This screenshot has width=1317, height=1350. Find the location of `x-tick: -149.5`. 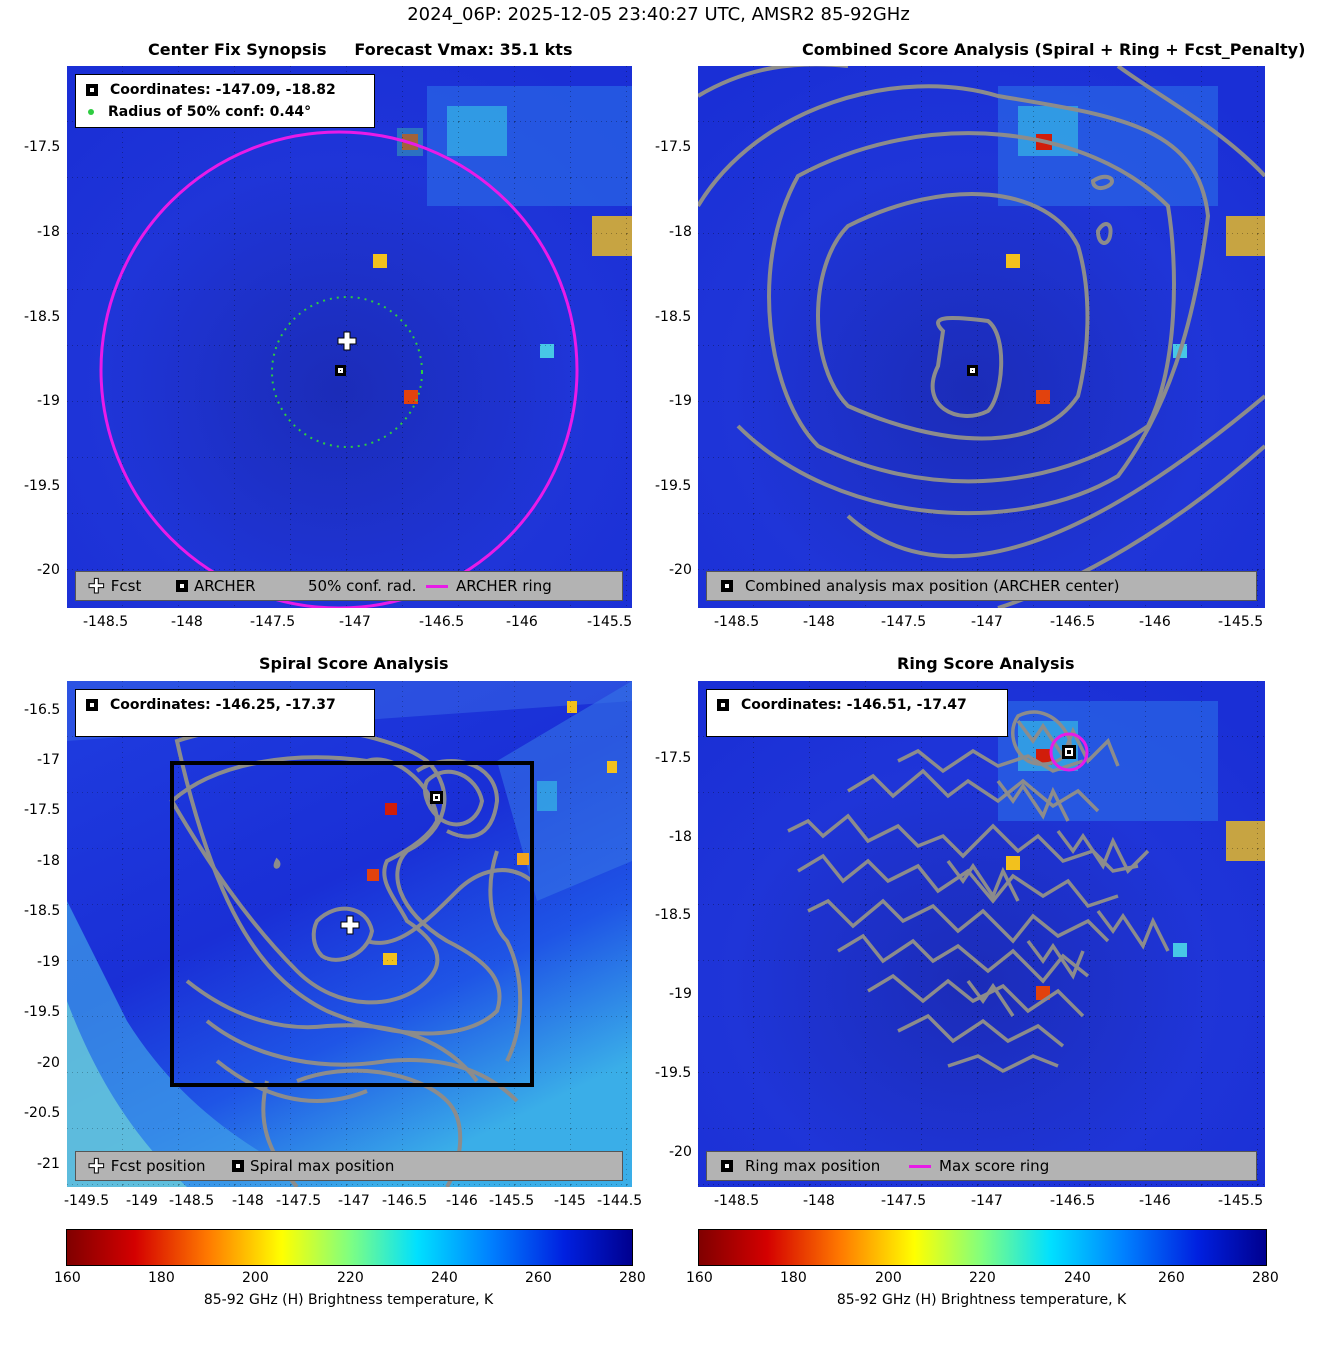

x-tick: -149.5 is located at coordinates (87, 1201).